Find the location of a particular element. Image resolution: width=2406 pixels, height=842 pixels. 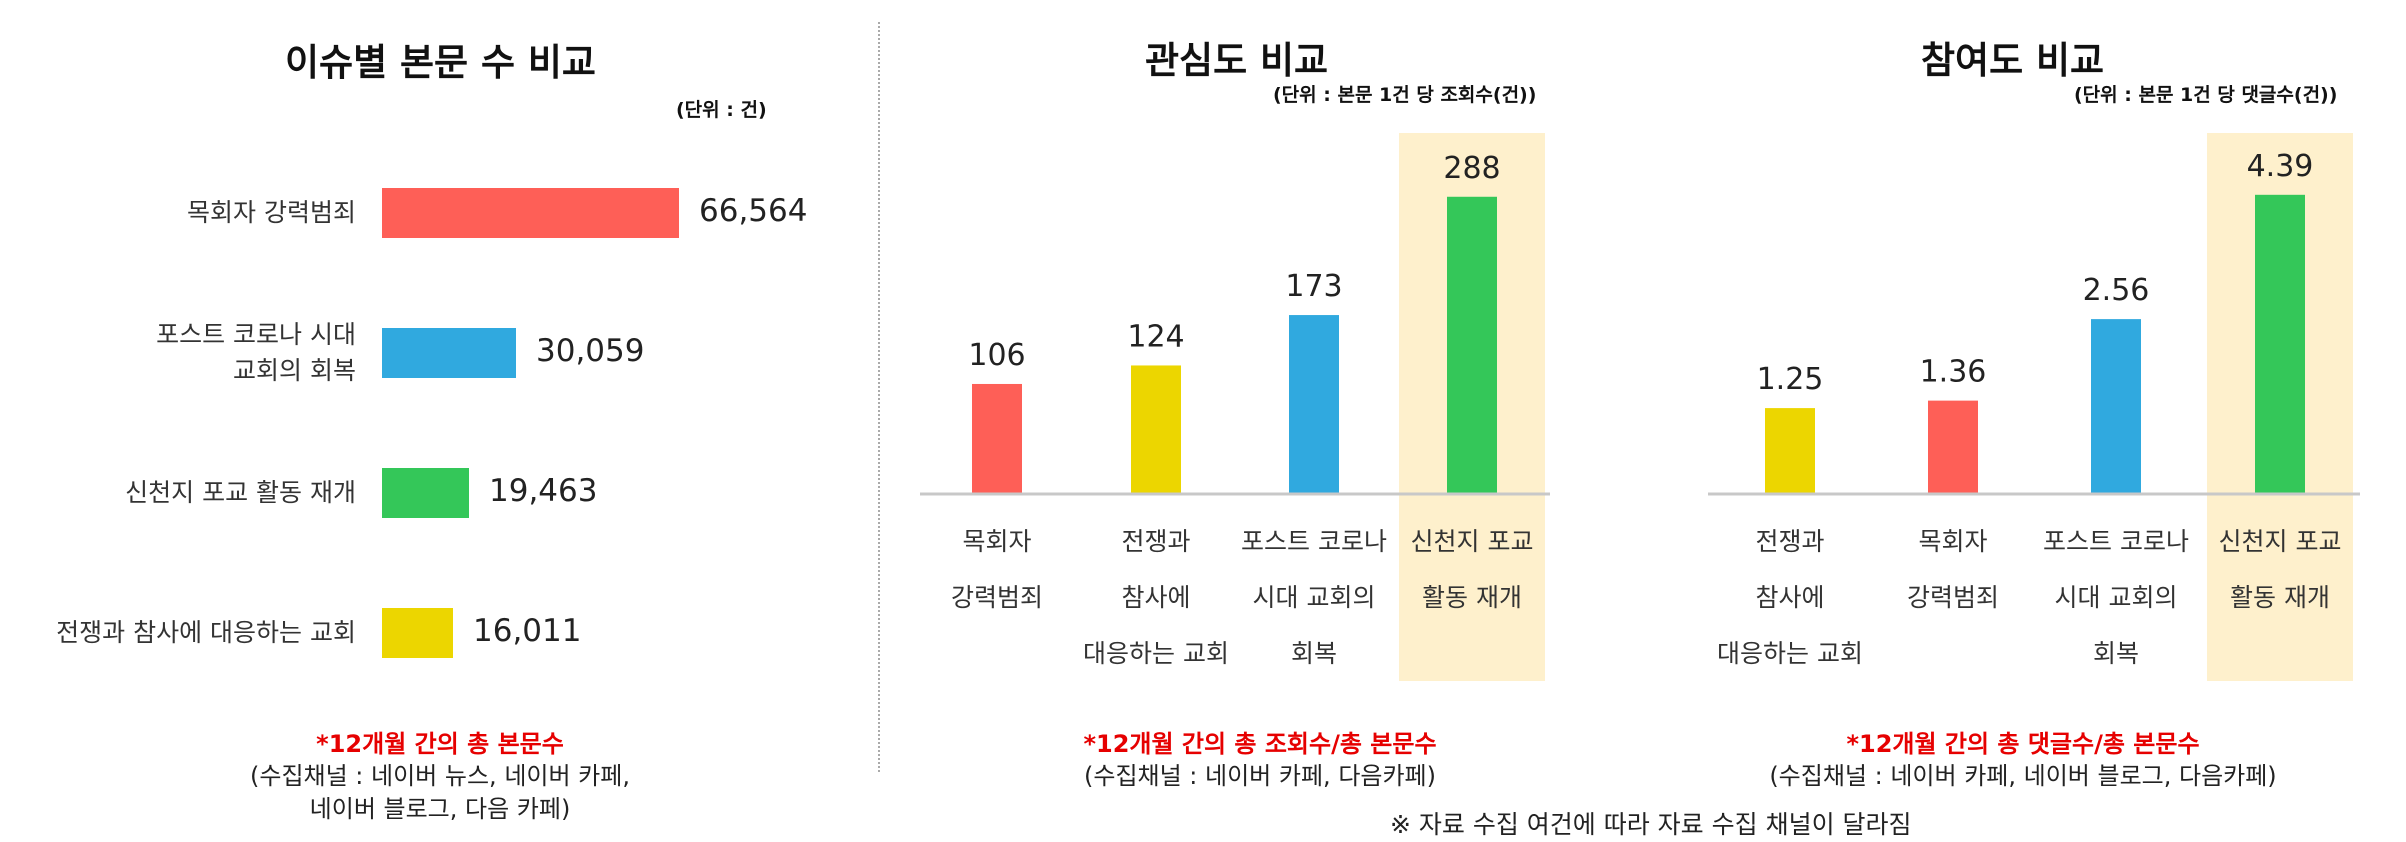

unit-note: (단위 : 건) is located at coordinates (721, 110).